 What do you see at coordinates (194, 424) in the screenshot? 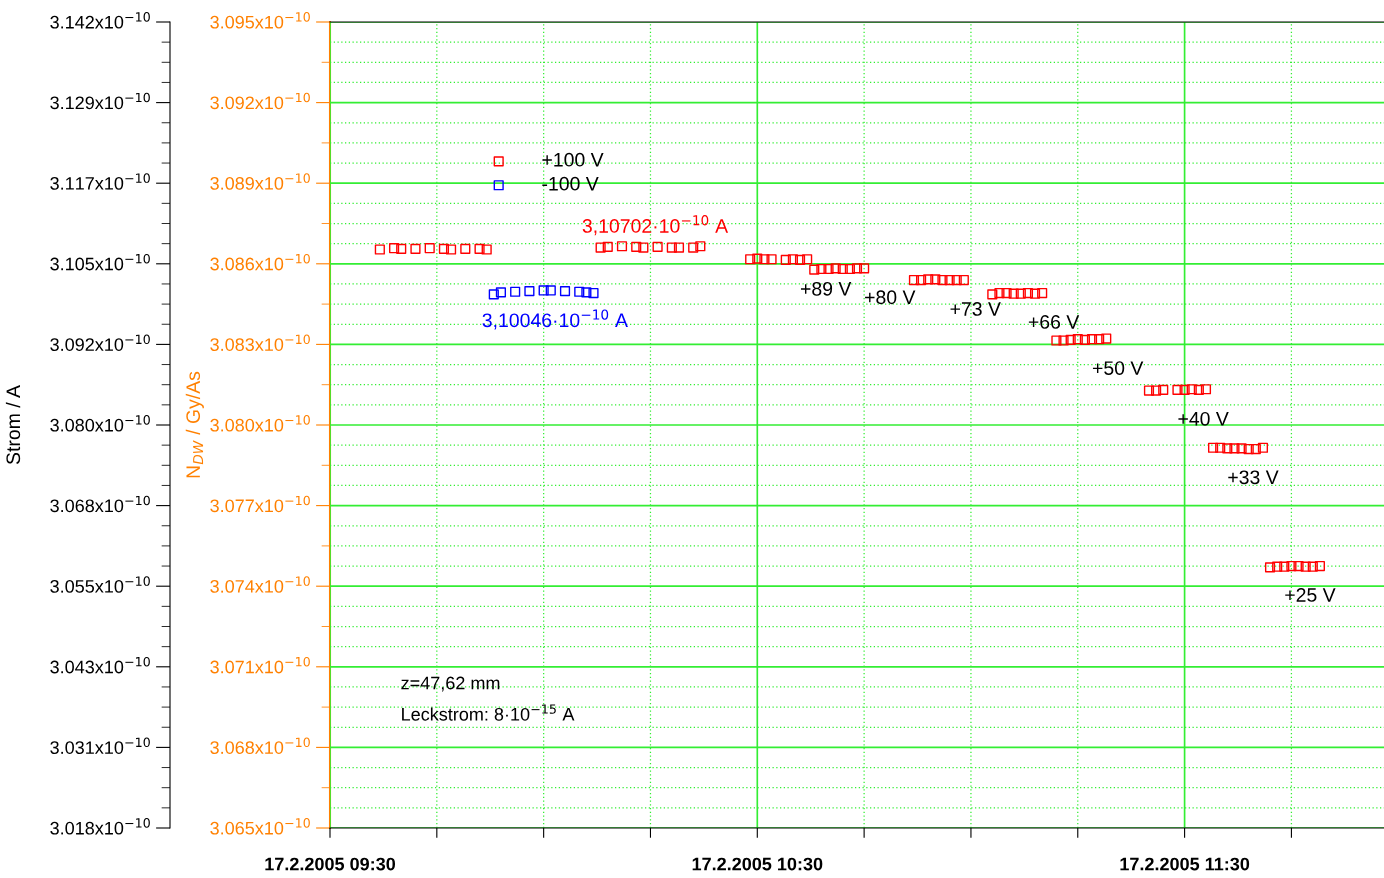
I see `y2-axis-title: N$_{DW}$ / Gy/As` at bounding box center [194, 424].